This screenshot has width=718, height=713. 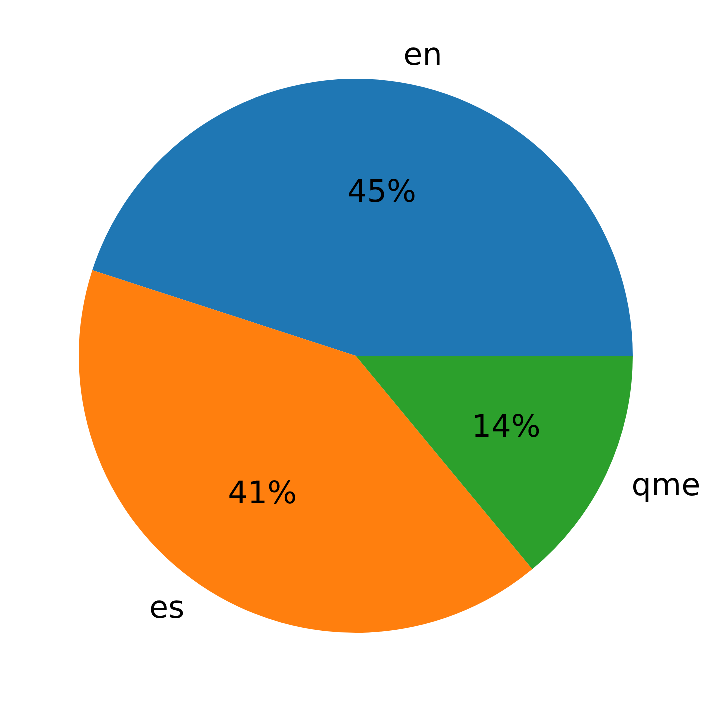 What do you see at coordinates (423, 55) in the screenshot?
I see `slice-label: en` at bounding box center [423, 55].